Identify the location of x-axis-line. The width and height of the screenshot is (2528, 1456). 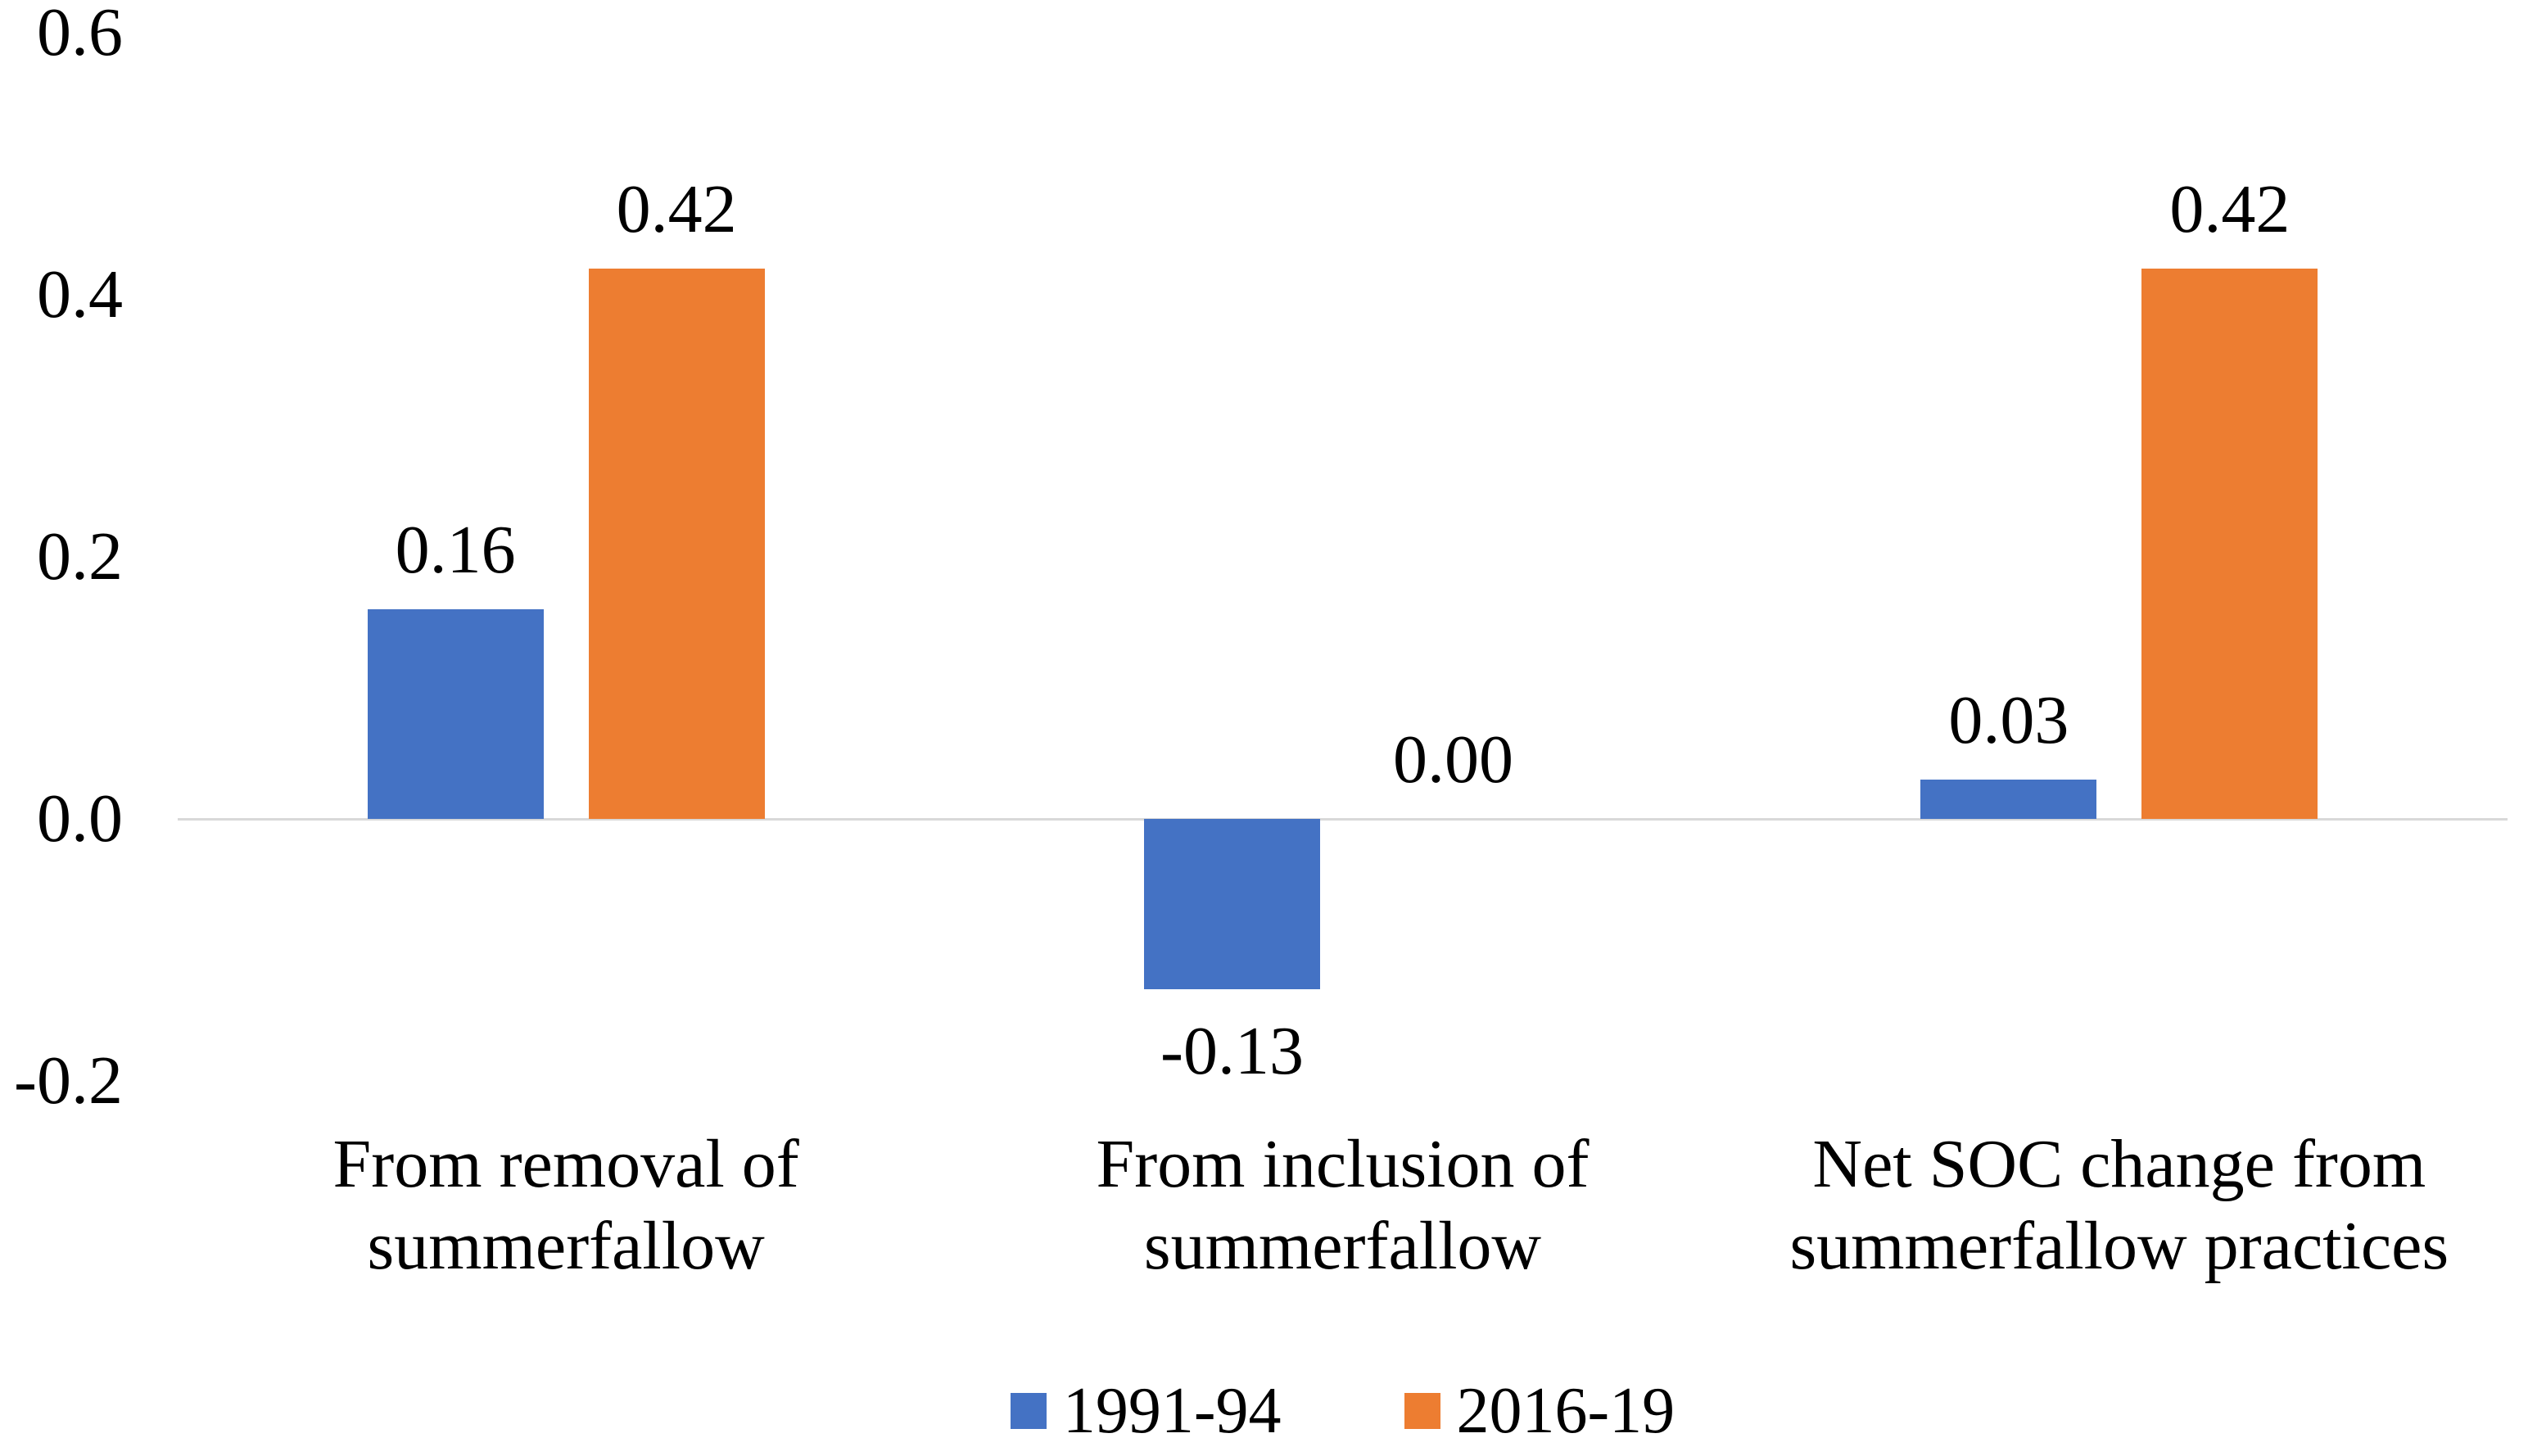
(1343, 820).